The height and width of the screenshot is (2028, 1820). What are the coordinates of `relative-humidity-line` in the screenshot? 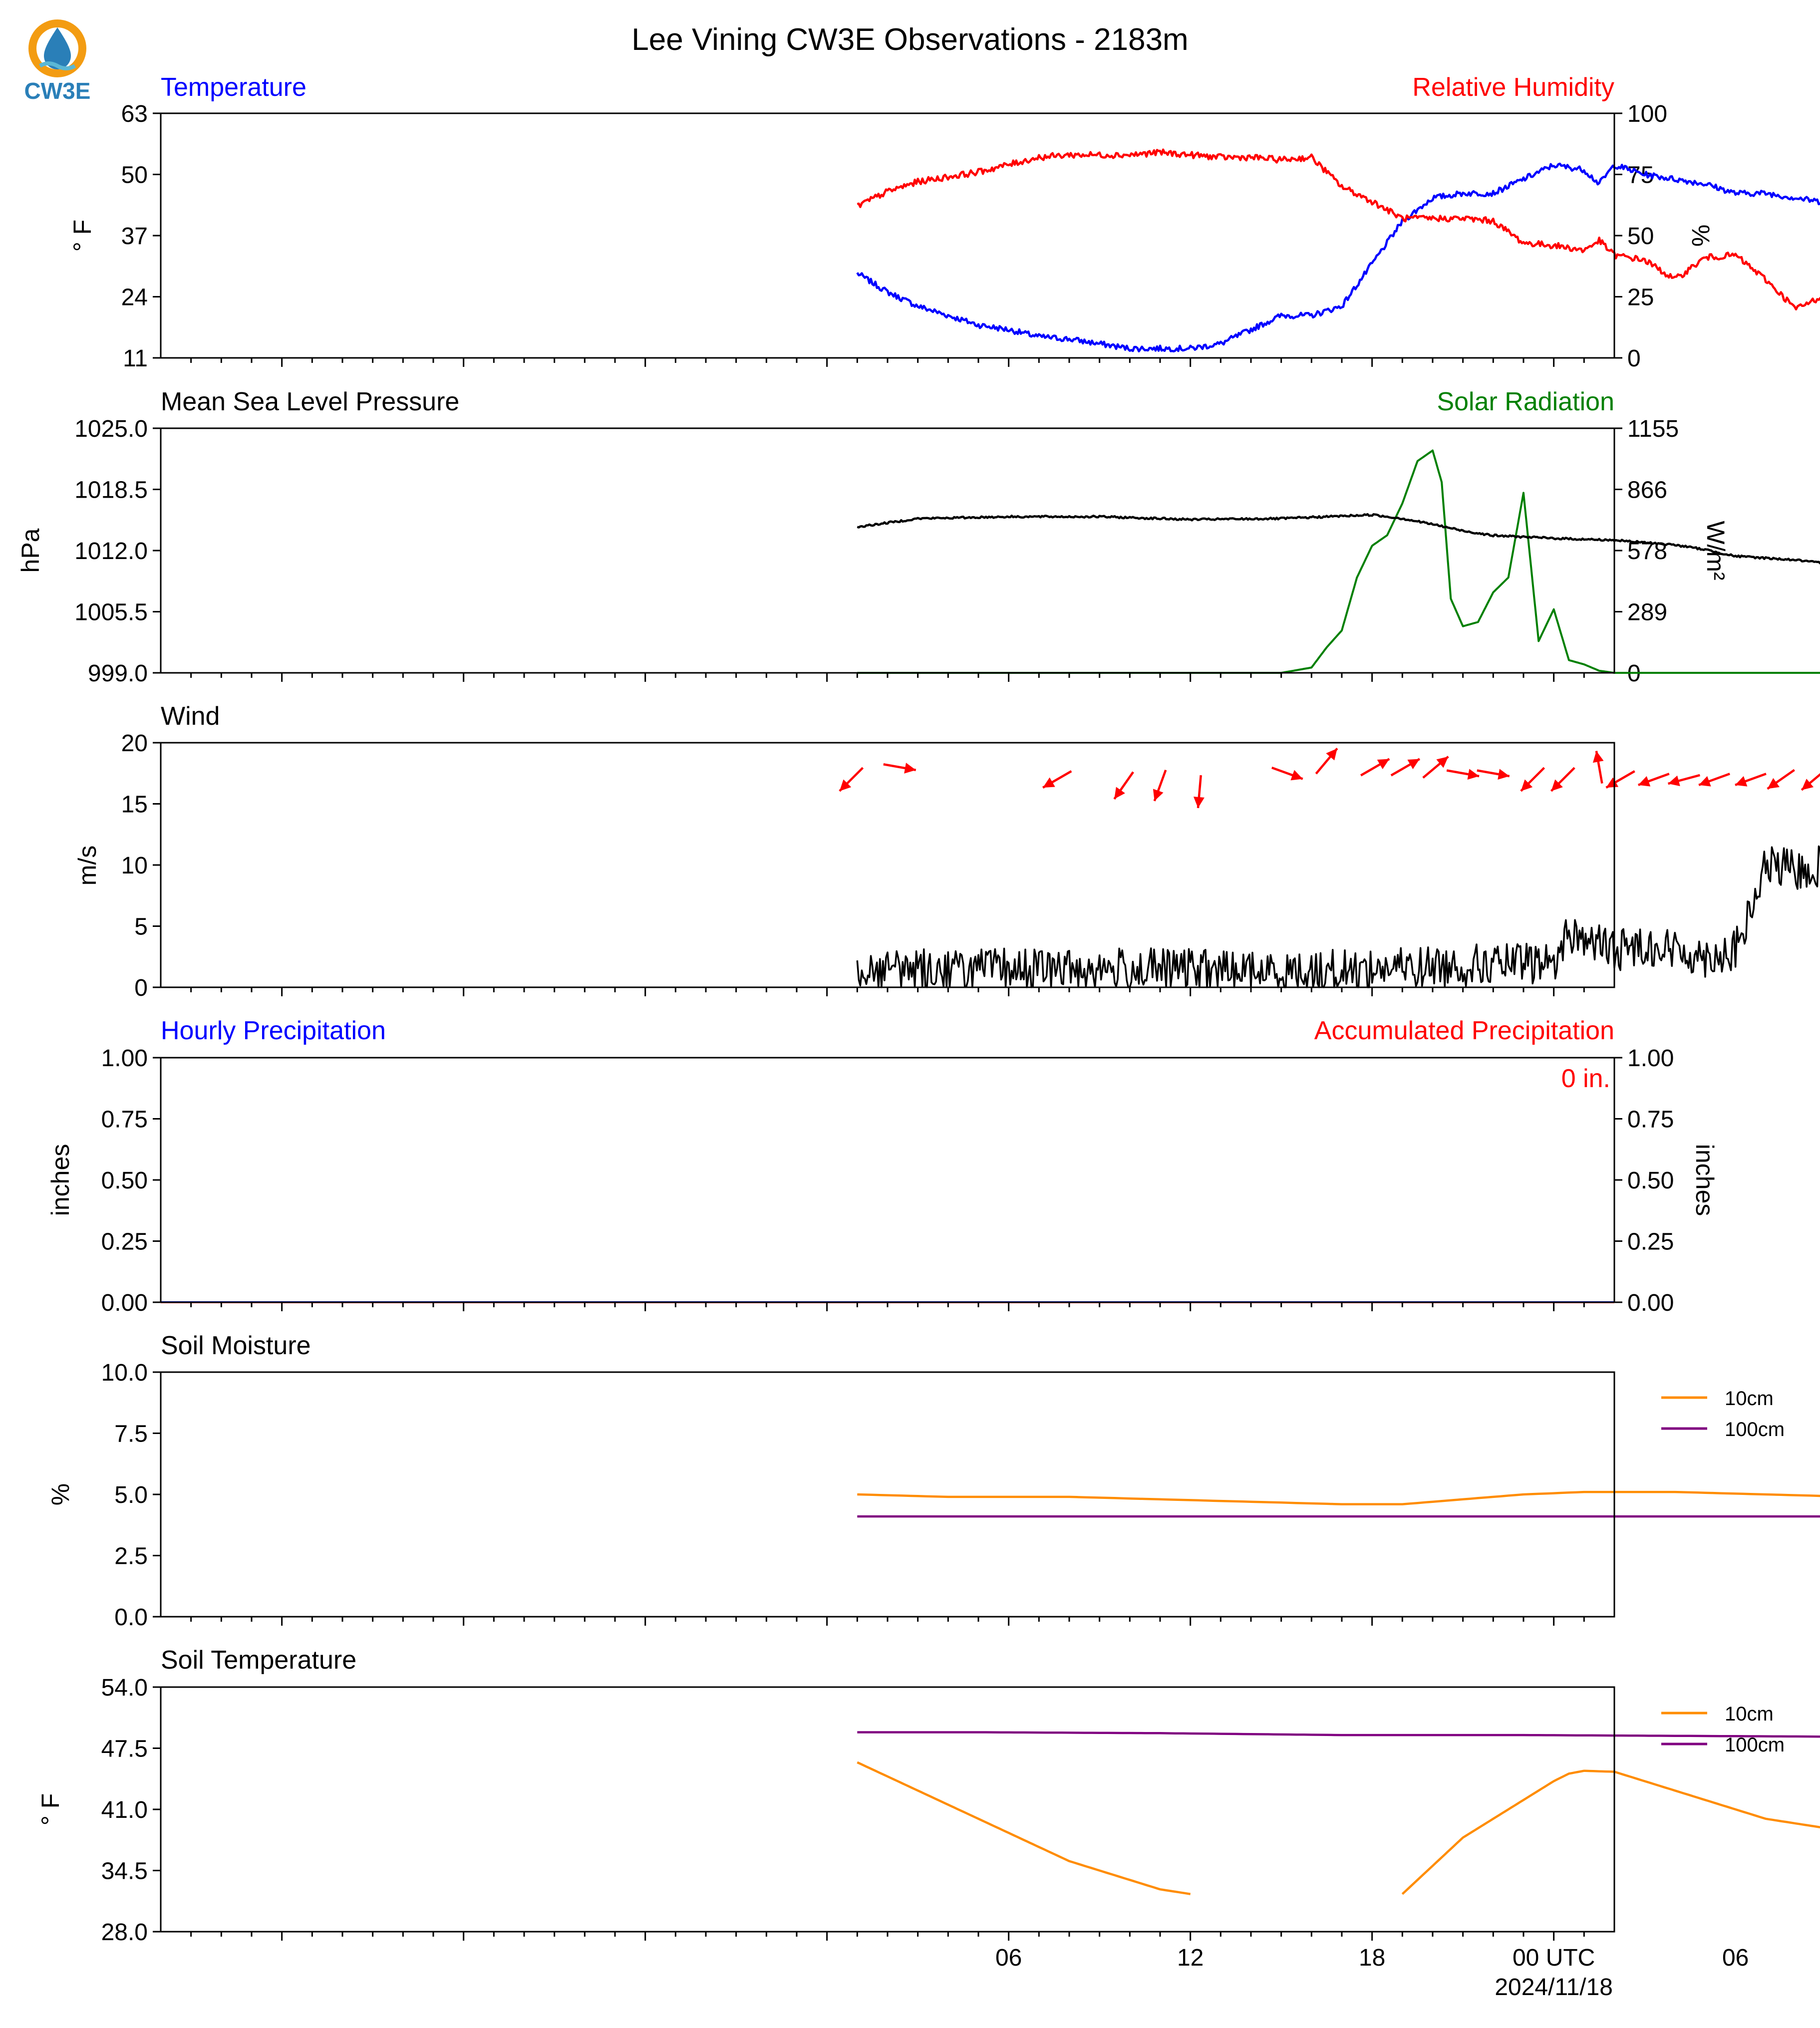 It's located at (1338, 229).